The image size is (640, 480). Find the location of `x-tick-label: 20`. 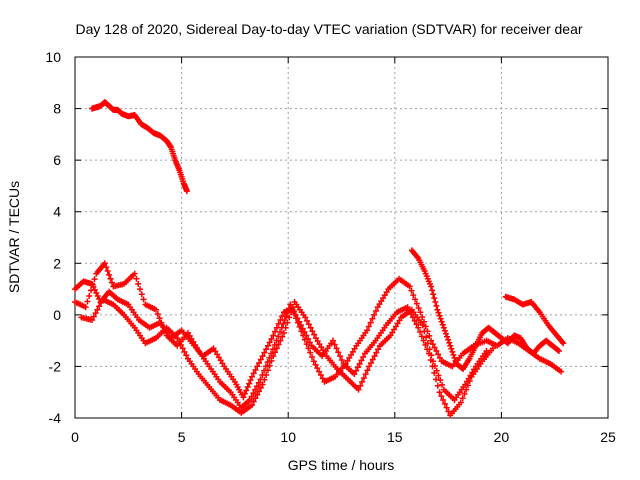

x-tick-label: 20 is located at coordinates (502, 437).